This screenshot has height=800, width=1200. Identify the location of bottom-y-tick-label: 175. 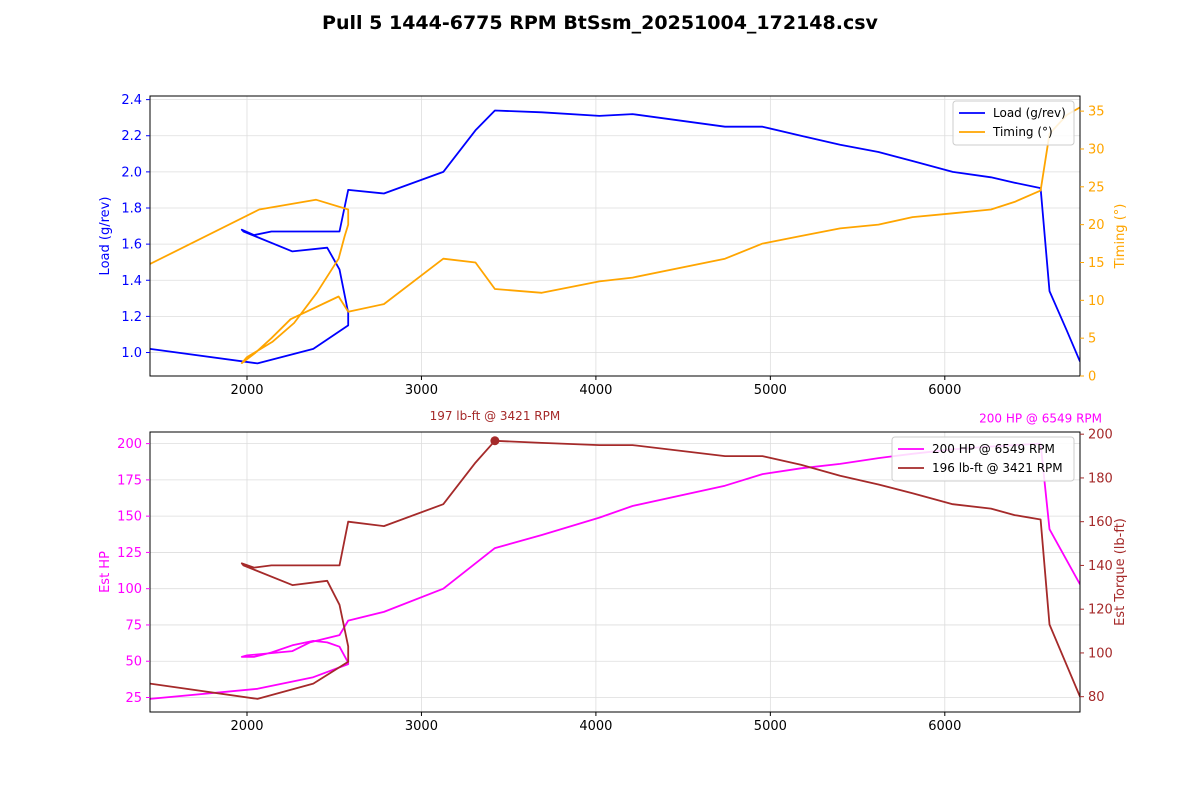
(129, 480).